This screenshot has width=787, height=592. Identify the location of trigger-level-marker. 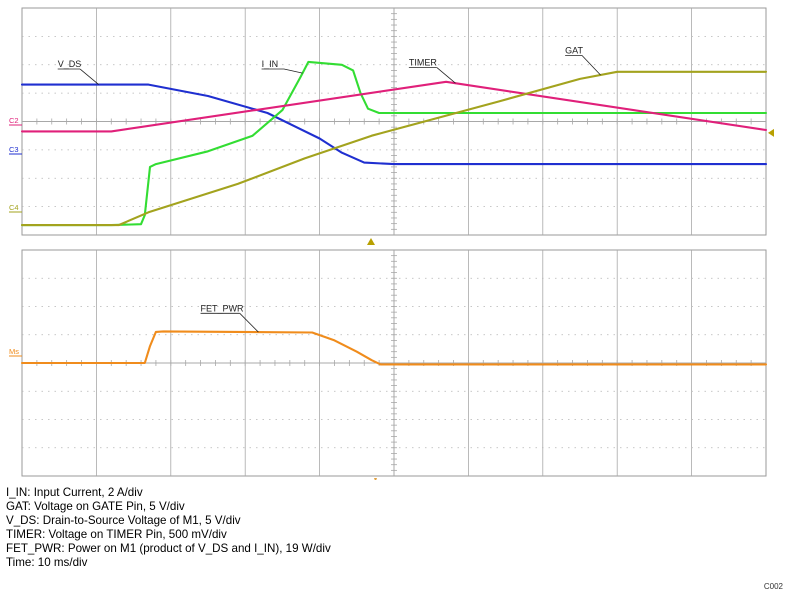
(771, 132).